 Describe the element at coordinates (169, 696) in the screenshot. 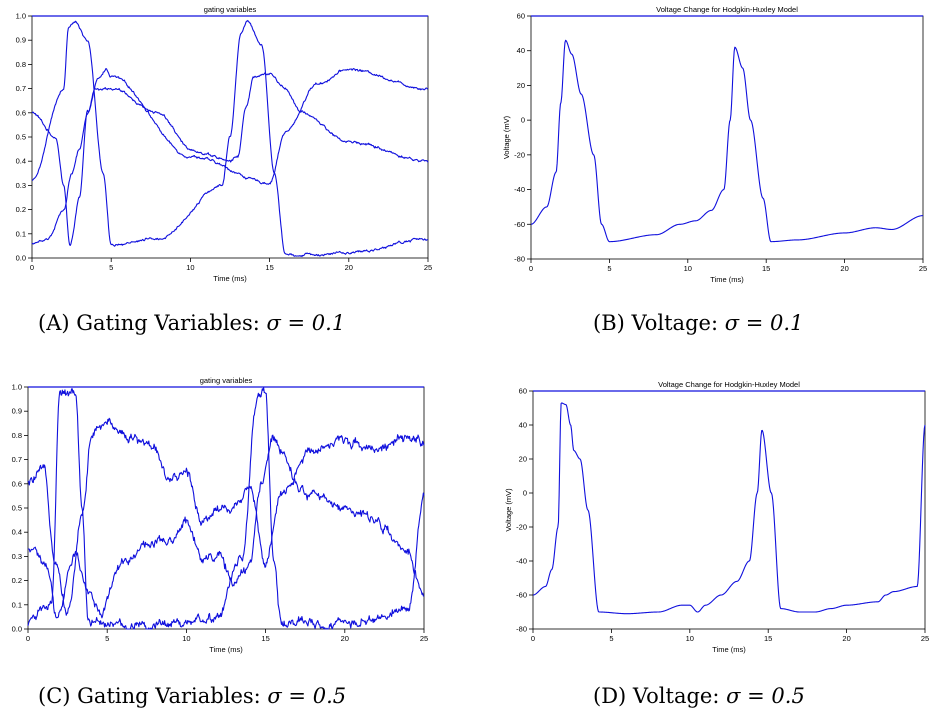

I see `caption-c-text: Gating Variables:` at that location.